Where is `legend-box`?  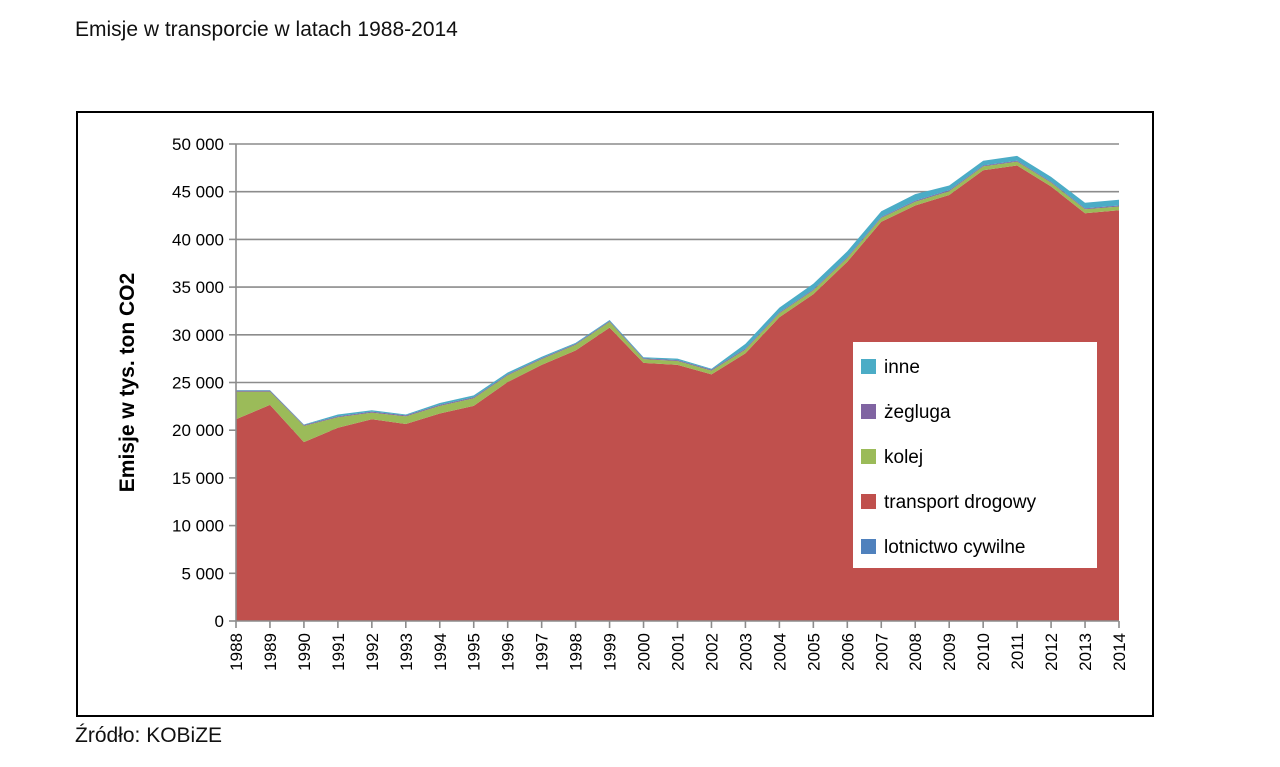
legend-box is located at coordinates (975, 455).